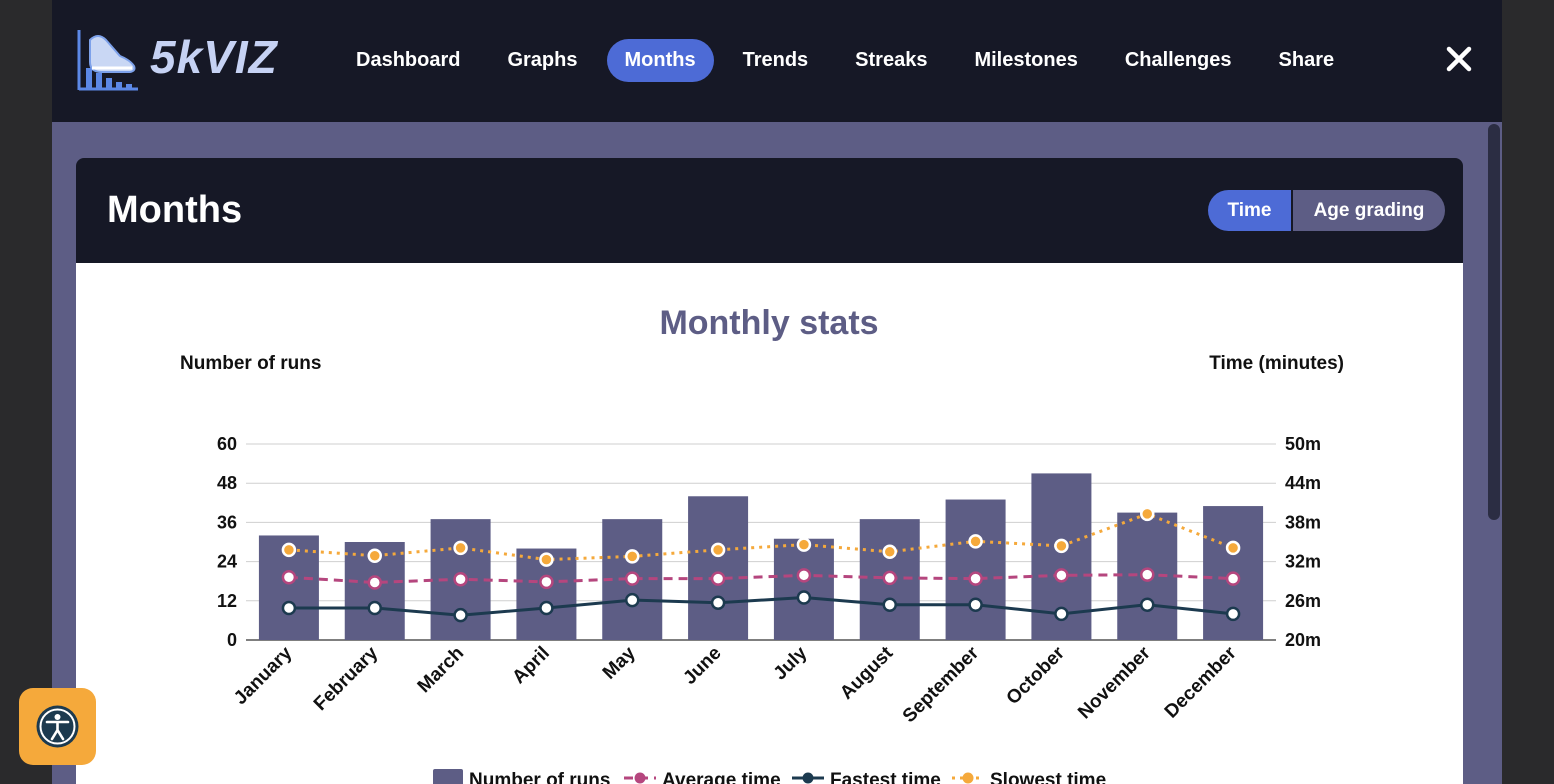  I want to click on legend-label: Average time, so click(721, 777).